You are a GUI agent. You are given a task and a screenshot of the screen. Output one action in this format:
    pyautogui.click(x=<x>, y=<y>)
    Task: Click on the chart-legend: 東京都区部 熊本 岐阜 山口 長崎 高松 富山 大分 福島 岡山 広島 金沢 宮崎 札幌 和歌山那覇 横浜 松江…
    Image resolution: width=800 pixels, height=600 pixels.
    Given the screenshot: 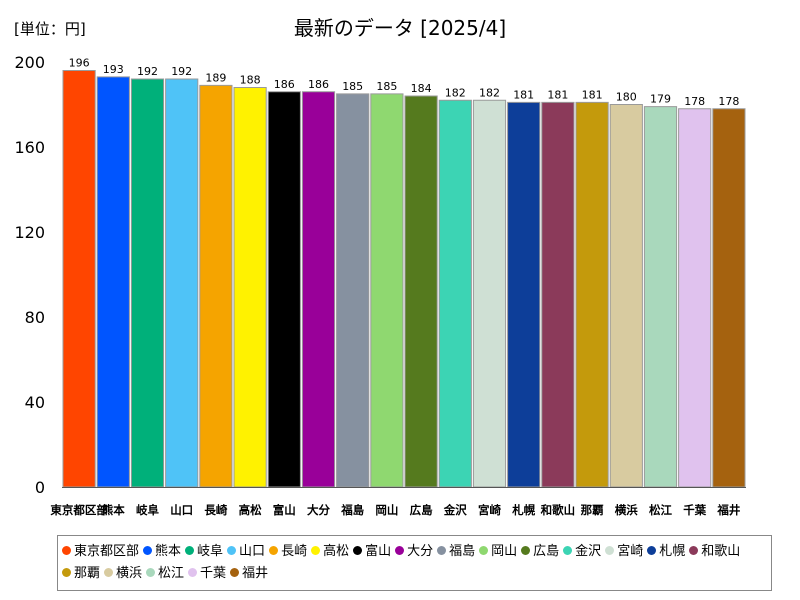 What is the action you would take?
    pyautogui.click(x=414, y=563)
    